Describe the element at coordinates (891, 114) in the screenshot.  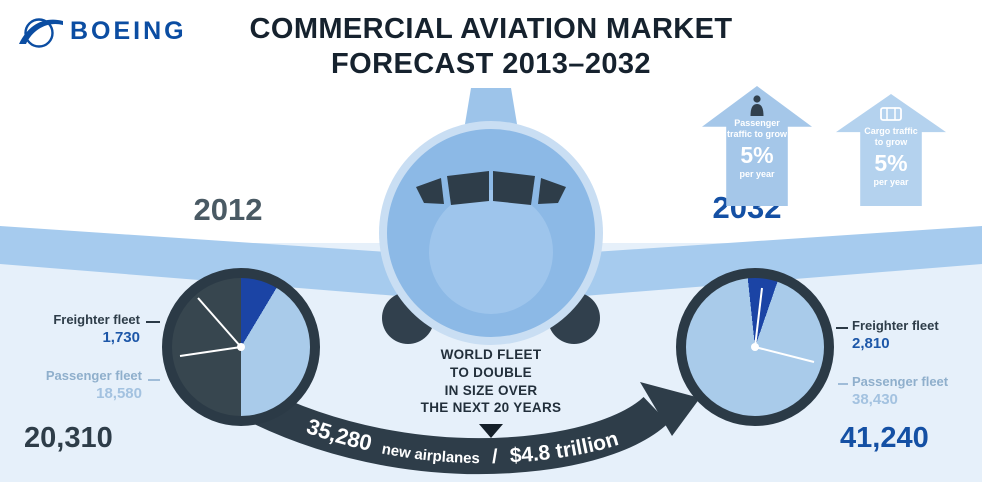
I see `cargo-icon` at that location.